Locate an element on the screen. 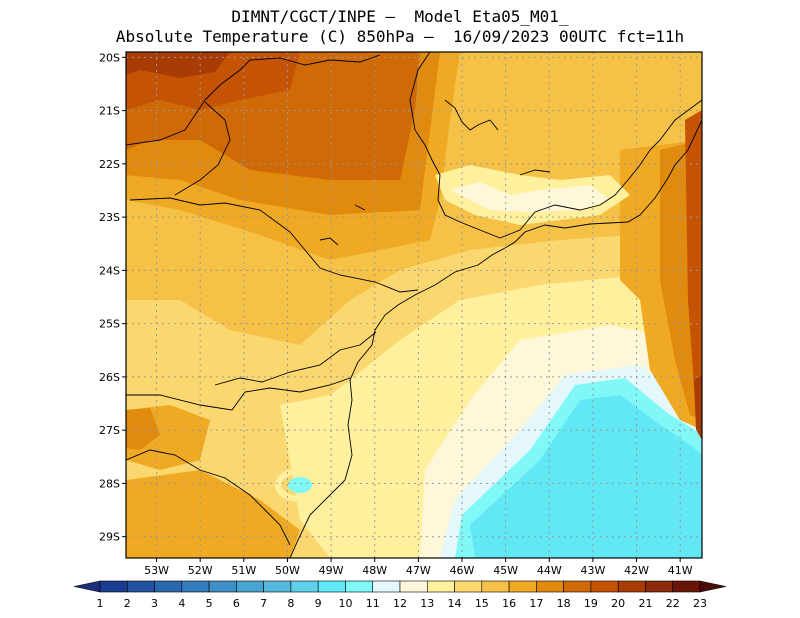 The image size is (800, 618). map-title-line-1: DIMNT/CGCT/INPE – Model Eta05_M01_ is located at coordinates (400, 16).